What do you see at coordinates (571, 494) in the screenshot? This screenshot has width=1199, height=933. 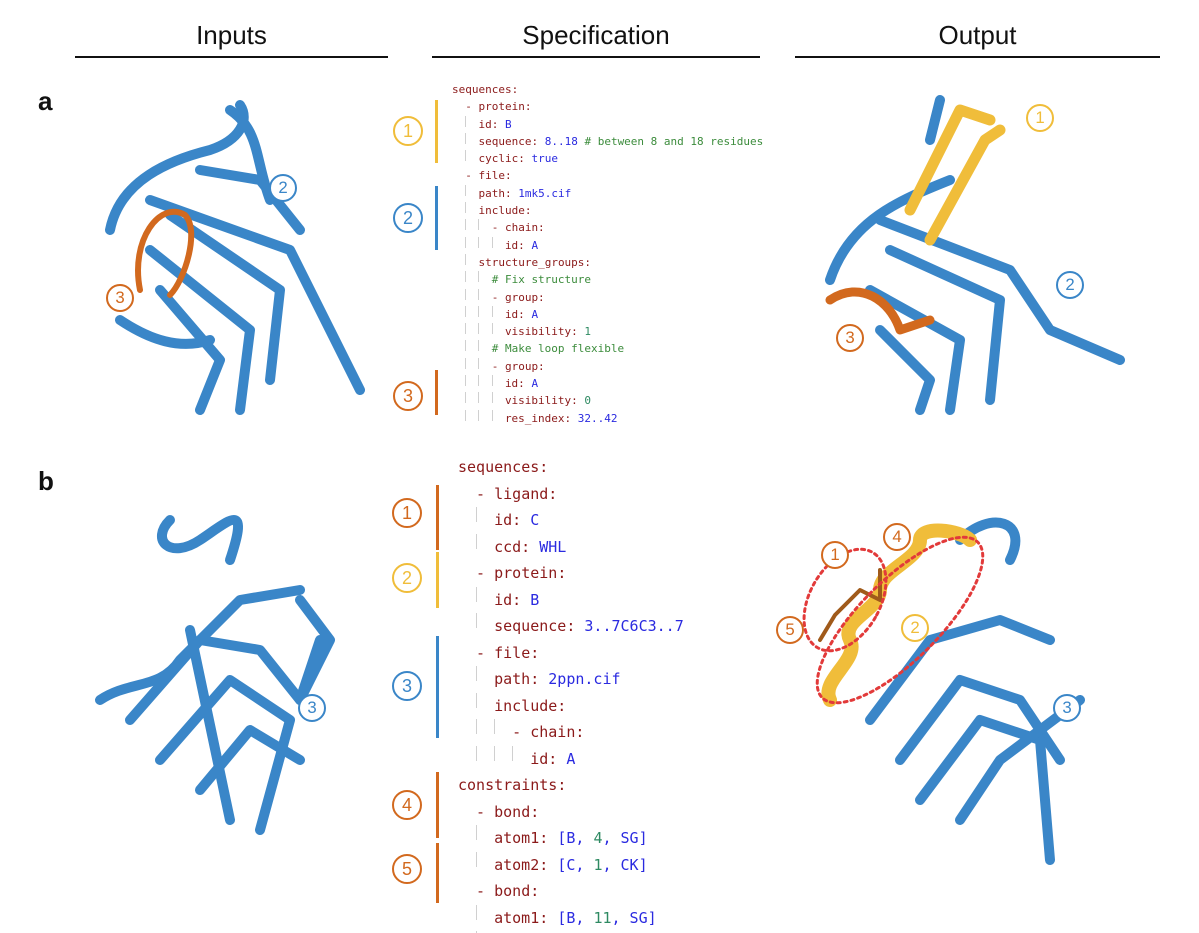 I see `code-line: - ligand:` at bounding box center [571, 494].